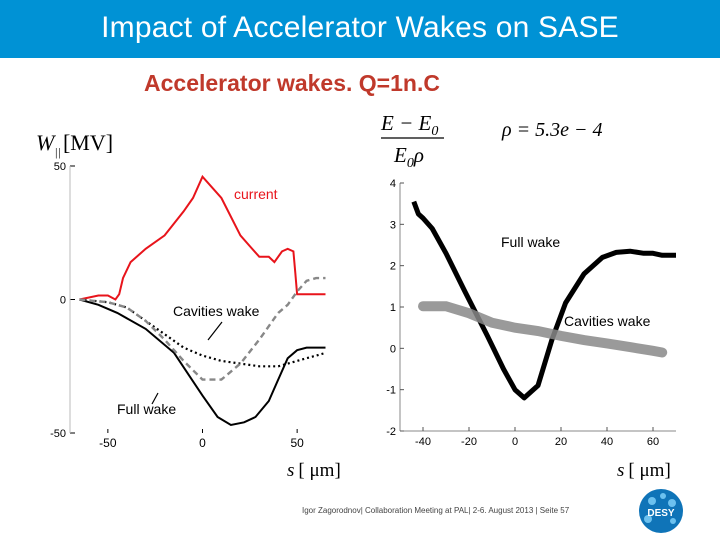 The image size is (720, 540). Describe the element at coordinates (155, 398) in the screenshot. I see `left-full-pointer` at that location.